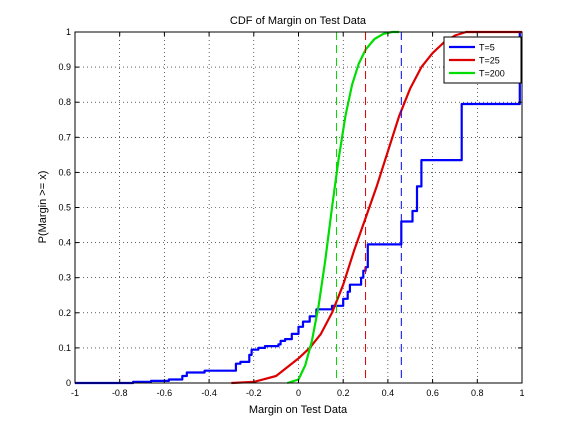 This screenshot has height=437, width=577. I want to click on legend: T=5 T=25 T=200, so click(482, 60).